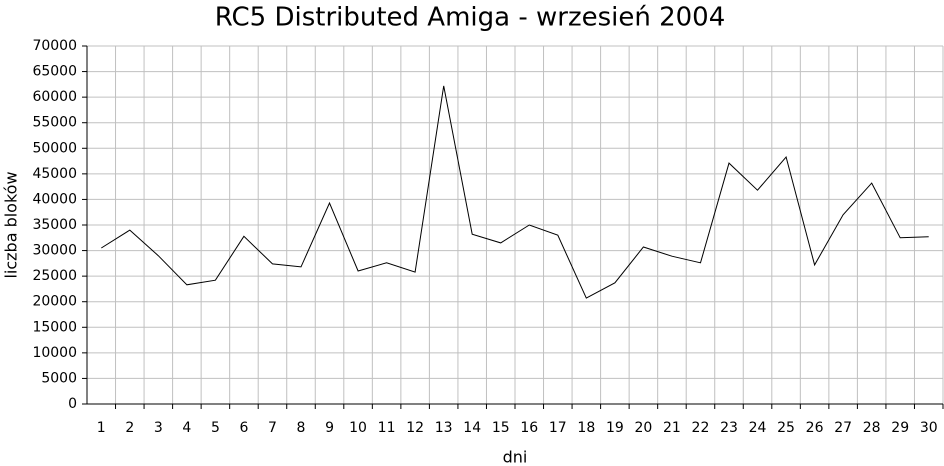  Describe the element at coordinates (786, 428) in the screenshot. I see `x-tick-label: 25` at that location.